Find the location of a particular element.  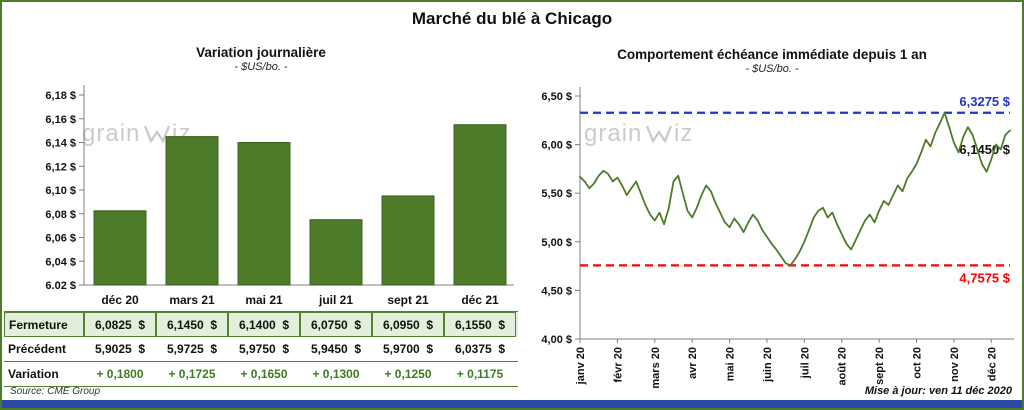

x-axis-month-label: janv 20 is located at coordinates (581, 366).